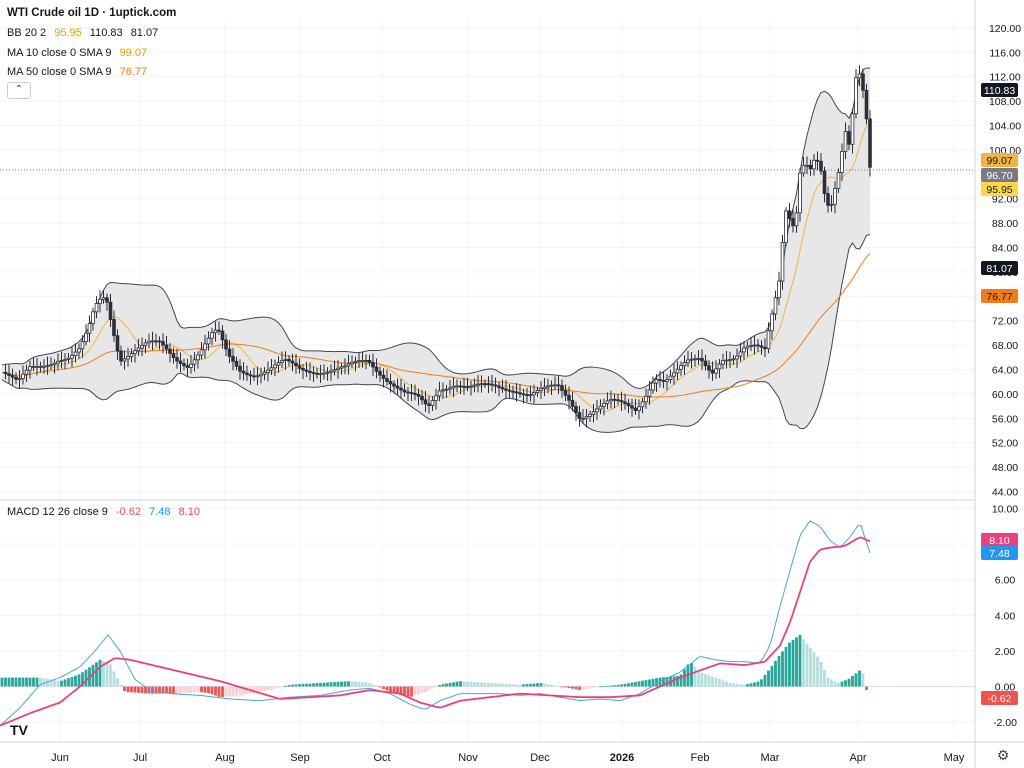 This screenshot has width=1024, height=768. What do you see at coordinates (1004, 78) in the screenshot?
I see `price-tick-label: 112.00` at bounding box center [1004, 78].